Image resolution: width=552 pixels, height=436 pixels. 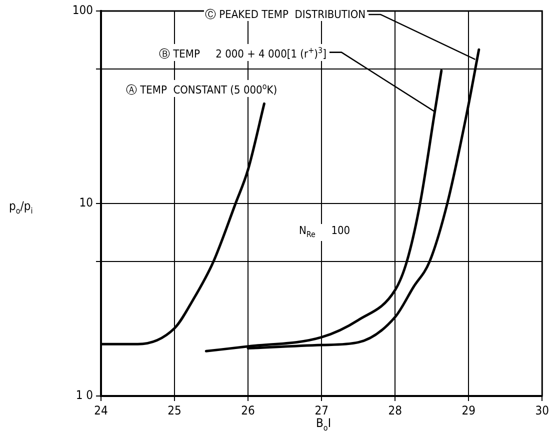 I want to click on x-tick-label: 29, so click(x=469, y=410).